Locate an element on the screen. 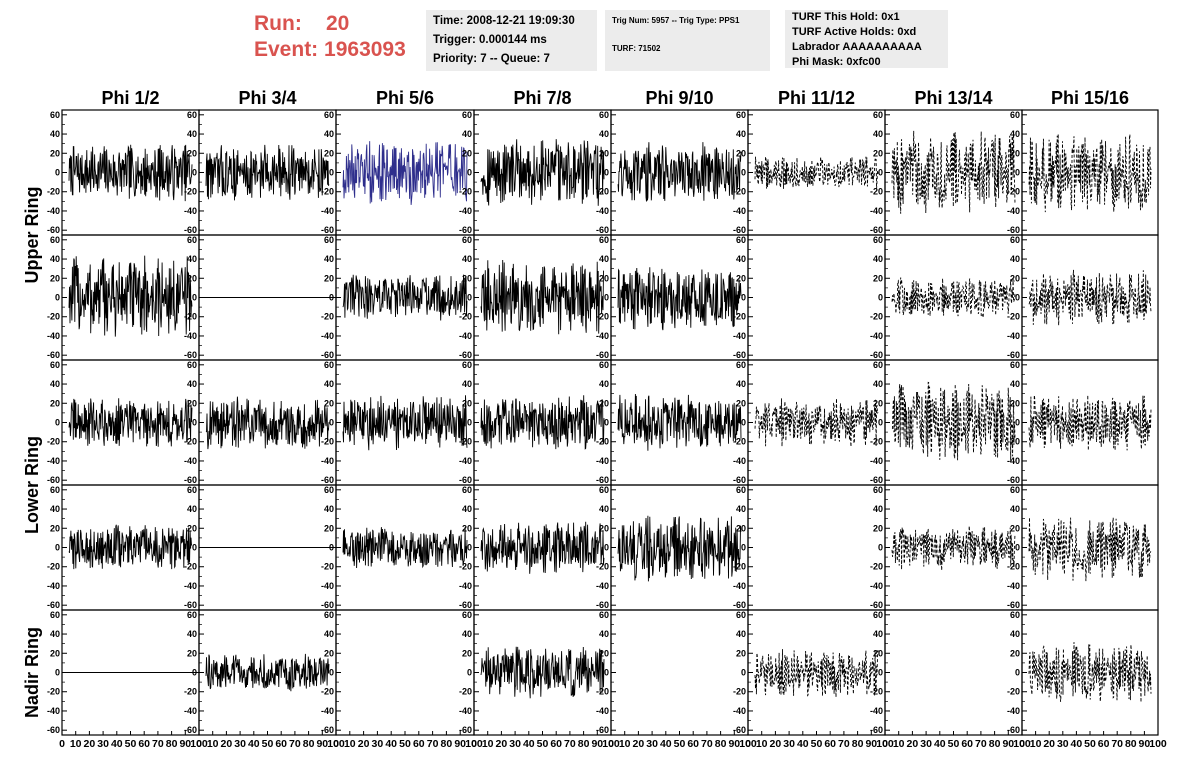  run-label: Run: is located at coordinates (278, 23).